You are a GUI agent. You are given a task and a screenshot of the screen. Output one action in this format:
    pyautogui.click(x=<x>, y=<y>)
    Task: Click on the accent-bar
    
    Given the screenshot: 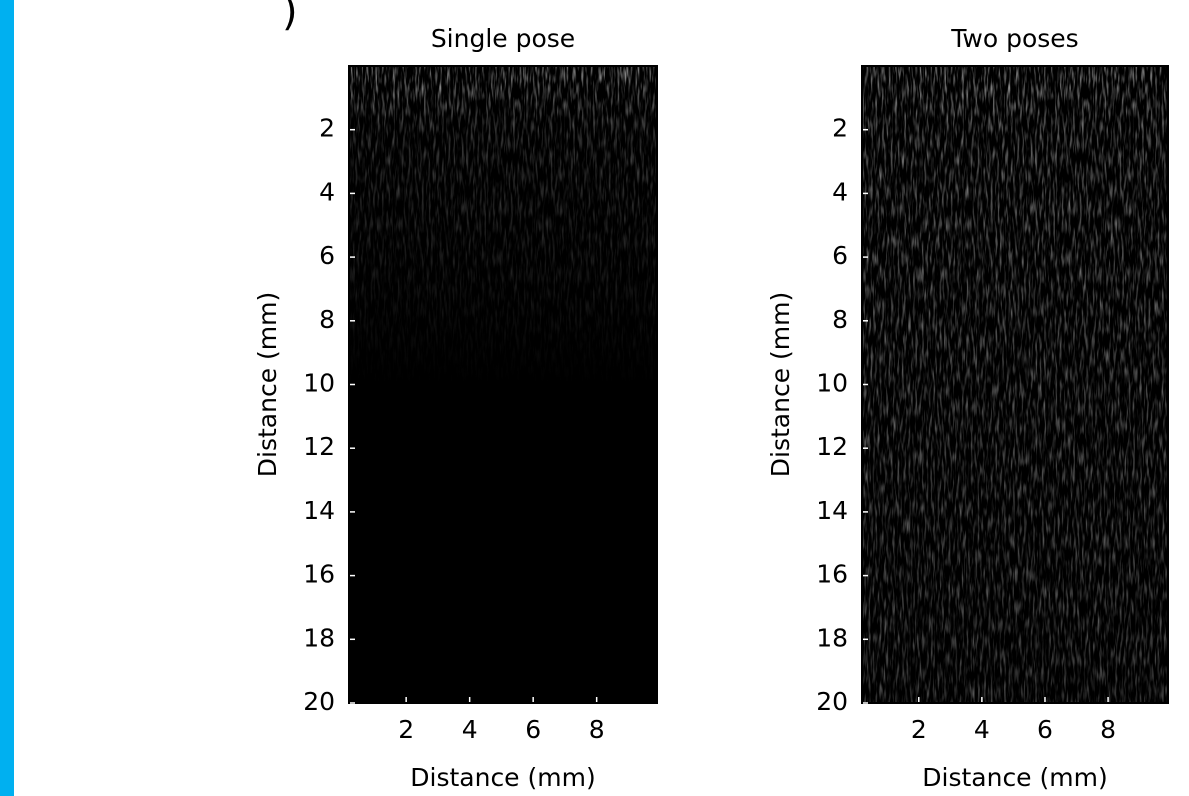 What is the action you would take?
    pyautogui.click(x=7, y=398)
    